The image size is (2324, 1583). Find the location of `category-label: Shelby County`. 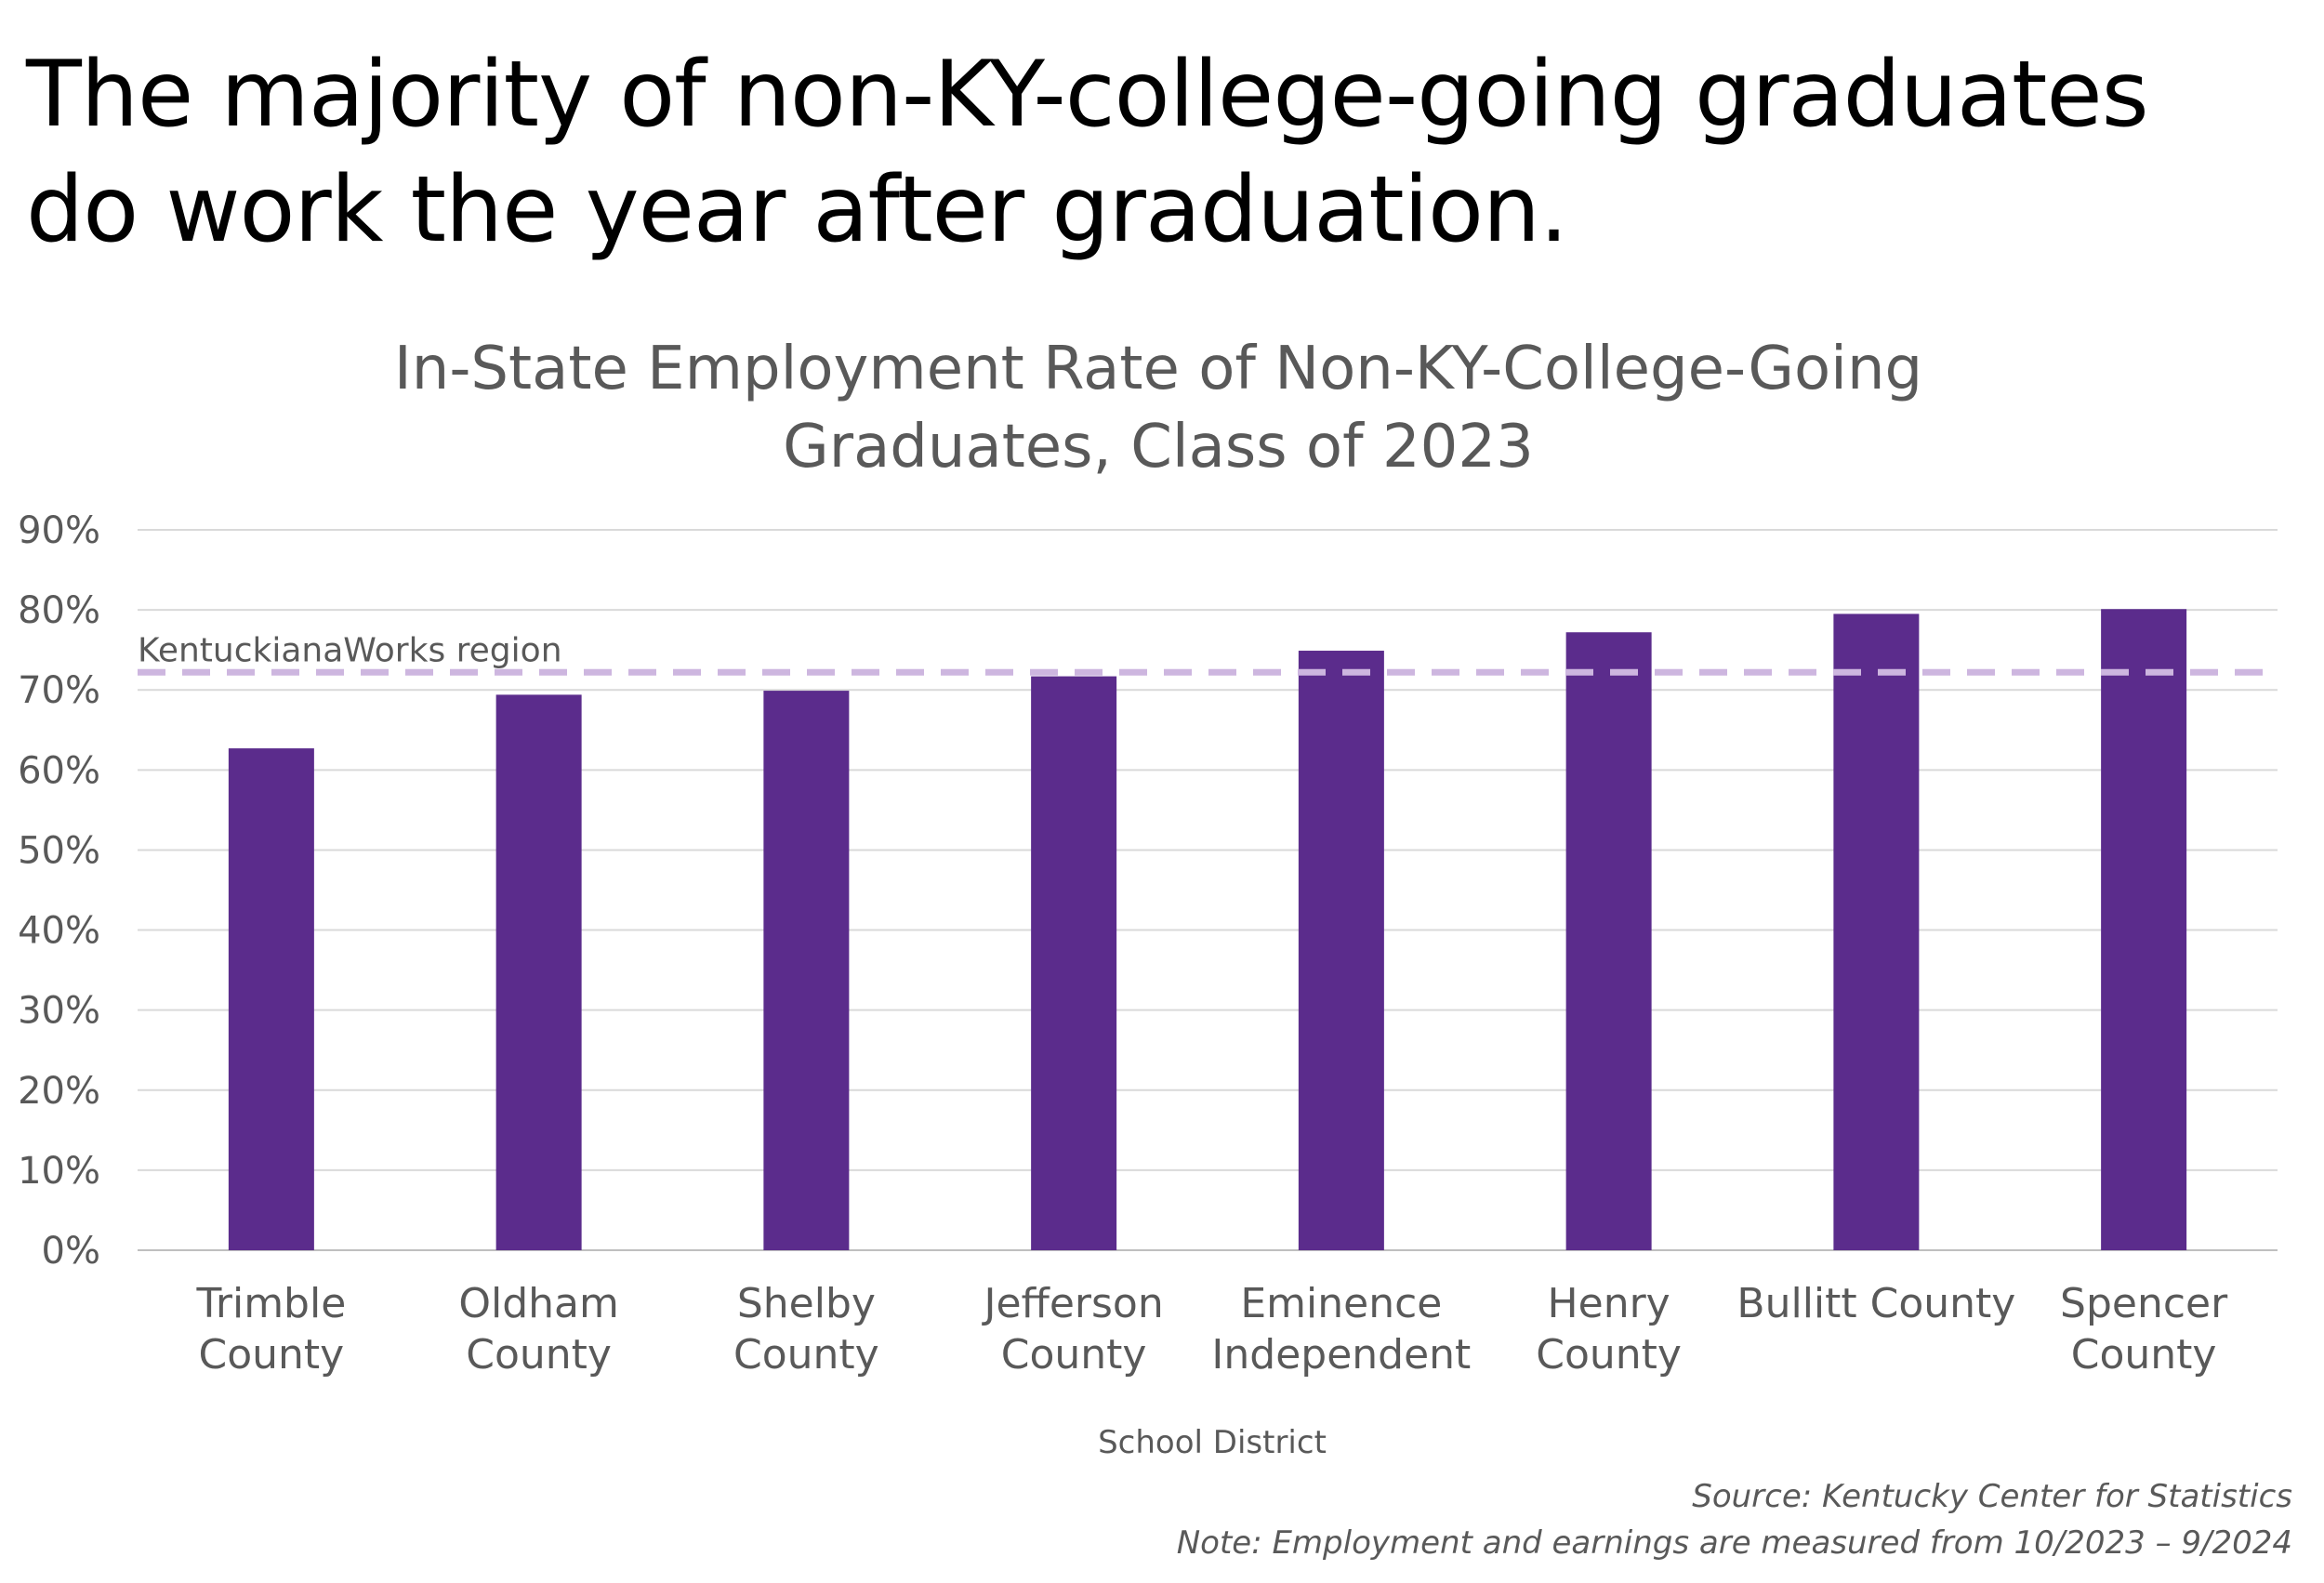

category-label: Shelby County is located at coordinates (806, 1329).